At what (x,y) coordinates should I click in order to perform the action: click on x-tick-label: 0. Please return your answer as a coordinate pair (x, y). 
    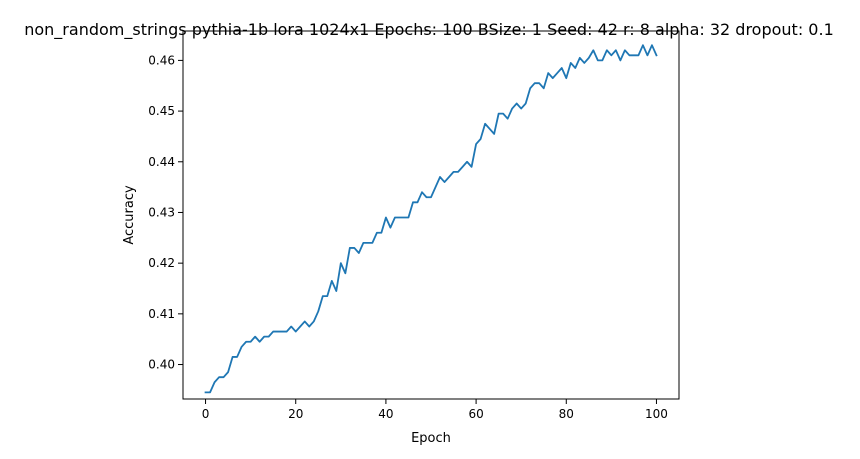
    Looking at the image, I should click on (206, 414).